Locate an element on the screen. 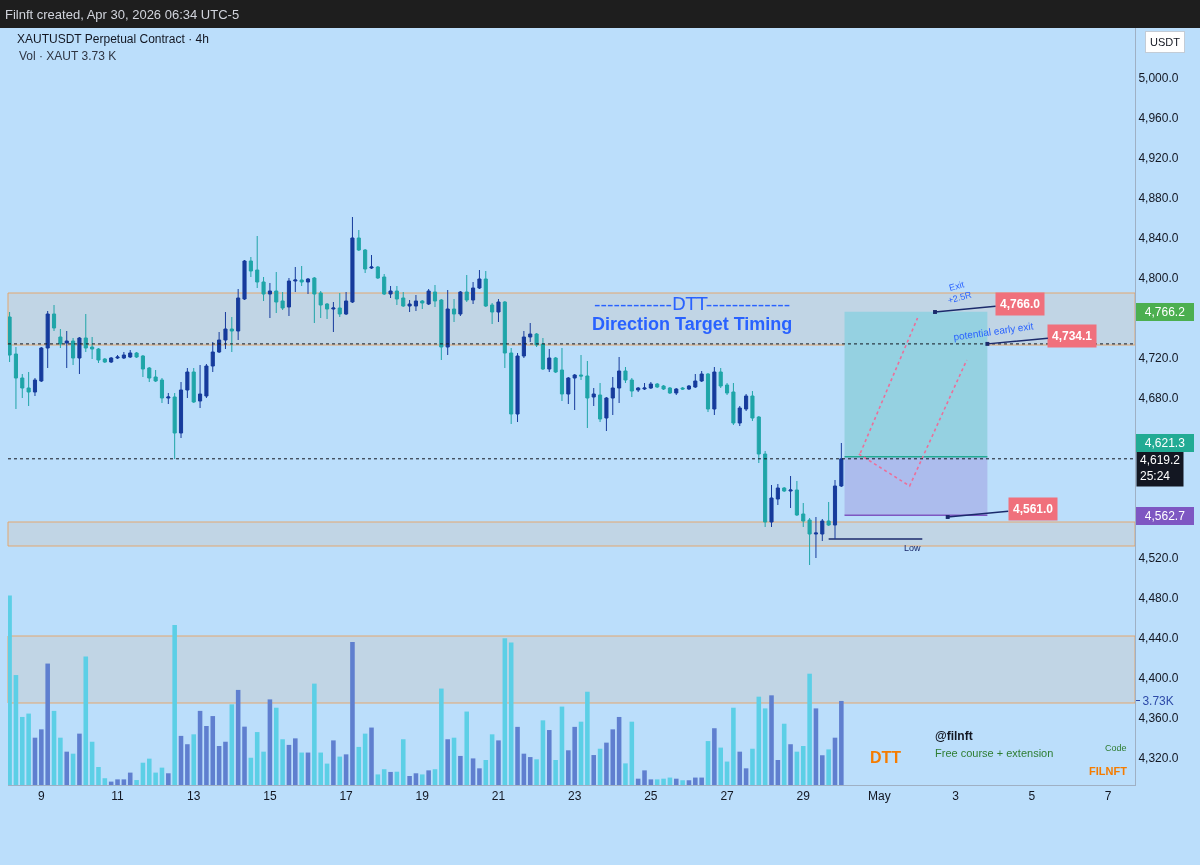 The image size is (1200, 865). y-tick-label: 4,880.0 is located at coordinates (1158, 198).